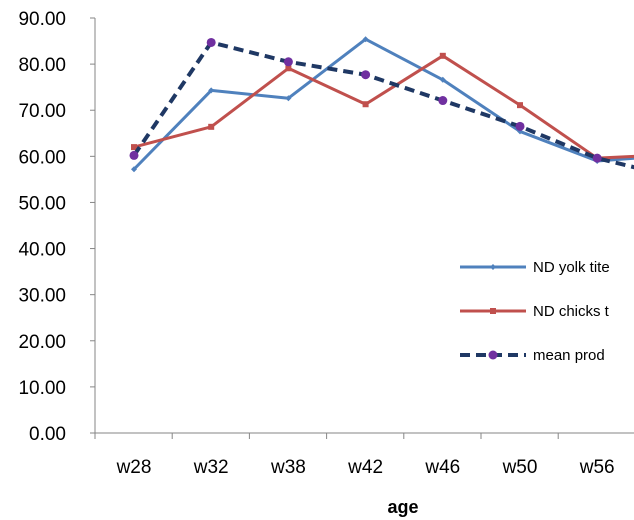  Describe the element at coordinates (42, 65) in the screenshot. I see `y-tick-label: 80.00` at that location.